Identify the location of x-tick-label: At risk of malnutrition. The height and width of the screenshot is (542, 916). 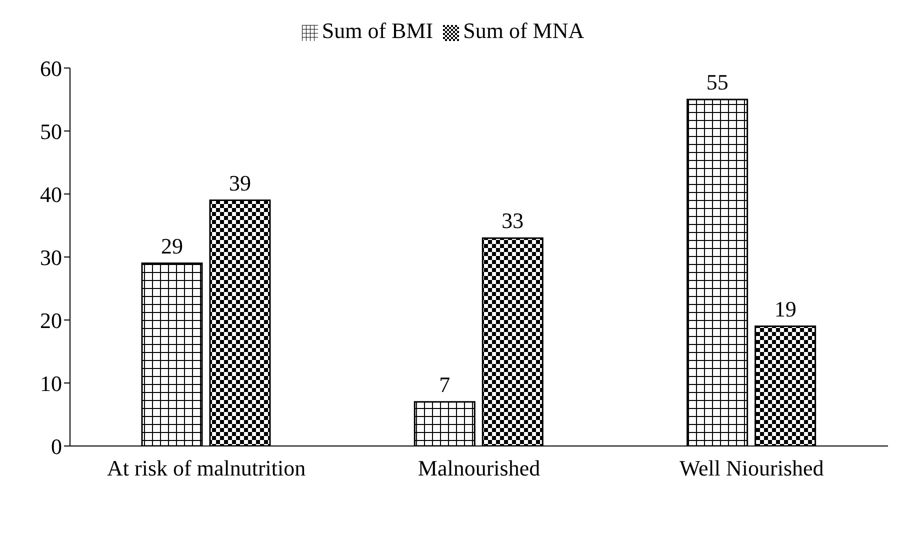
(206, 468).